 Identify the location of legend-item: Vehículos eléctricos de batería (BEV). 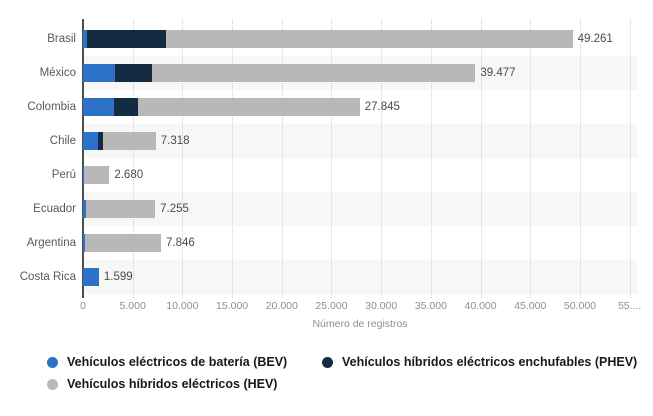
(167, 362).